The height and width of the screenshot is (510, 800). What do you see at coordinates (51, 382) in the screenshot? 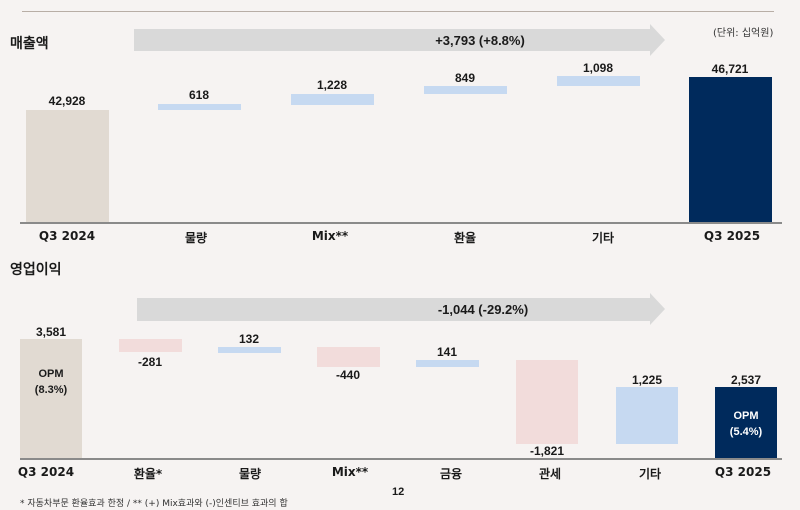
I see `op-start-opm-label: OPM (8.3%)` at bounding box center [51, 382].